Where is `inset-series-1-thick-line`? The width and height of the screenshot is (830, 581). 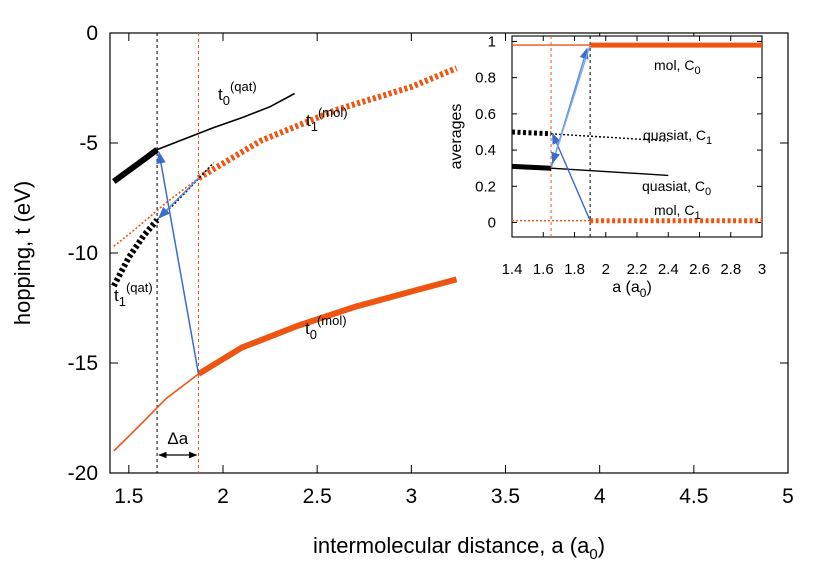
inset-series-1-thick-line is located at coordinates (531, 133).